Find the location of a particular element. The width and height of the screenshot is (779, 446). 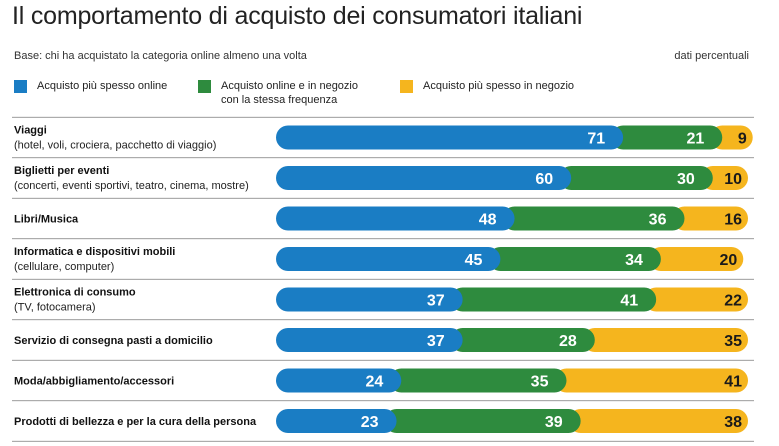

legend-label-store: Acquisto più spesso in negozio is located at coordinates (499, 86).